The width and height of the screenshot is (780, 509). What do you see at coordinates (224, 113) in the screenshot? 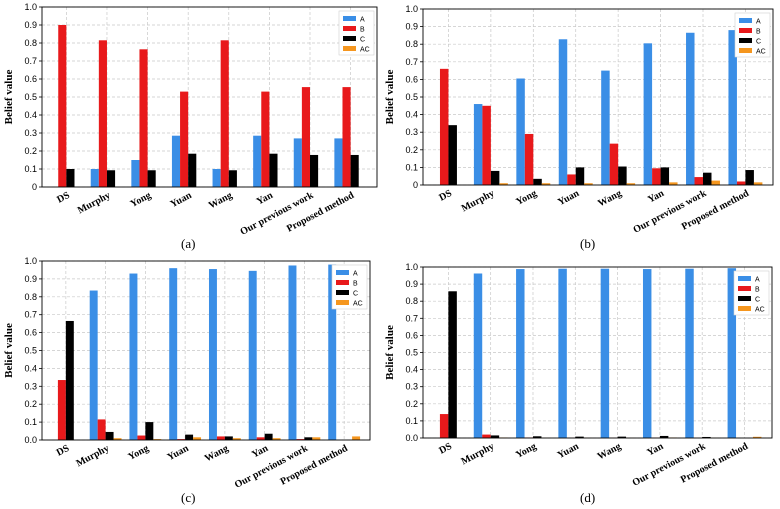
I see `bar-B-wang` at bounding box center [224, 113].